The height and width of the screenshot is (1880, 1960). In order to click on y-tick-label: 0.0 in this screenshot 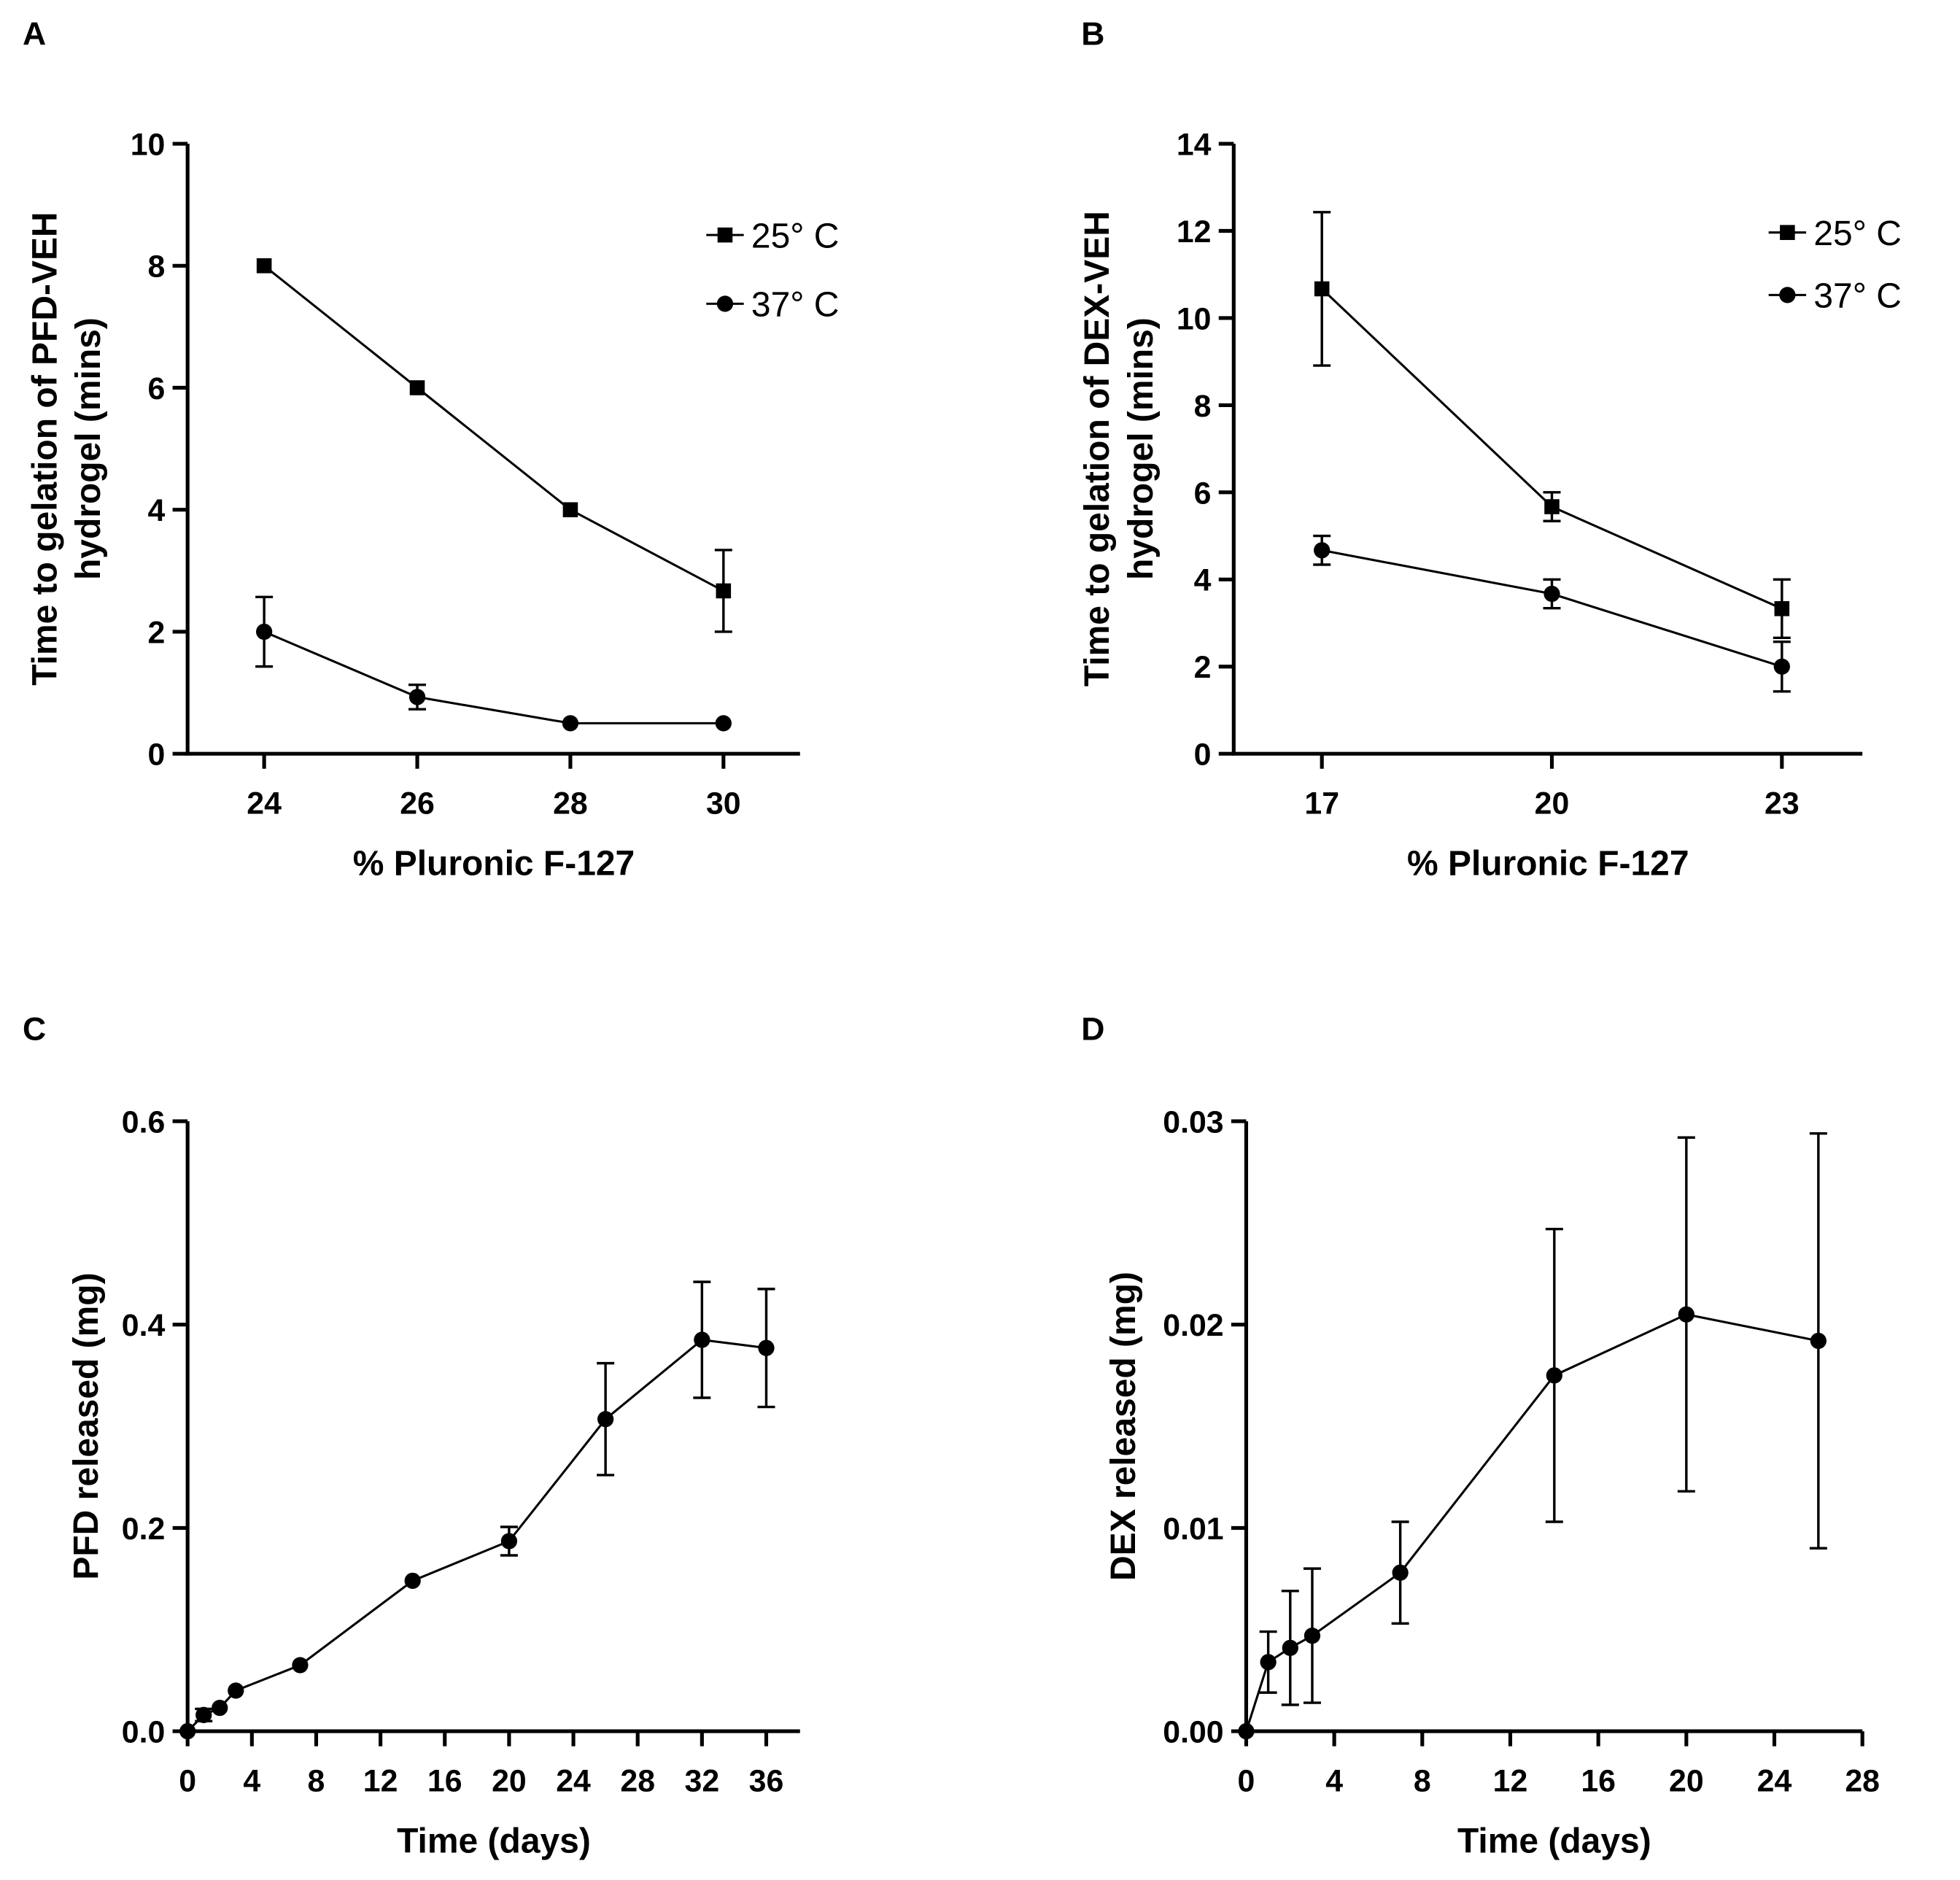, I will do `click(144, 1733)`.